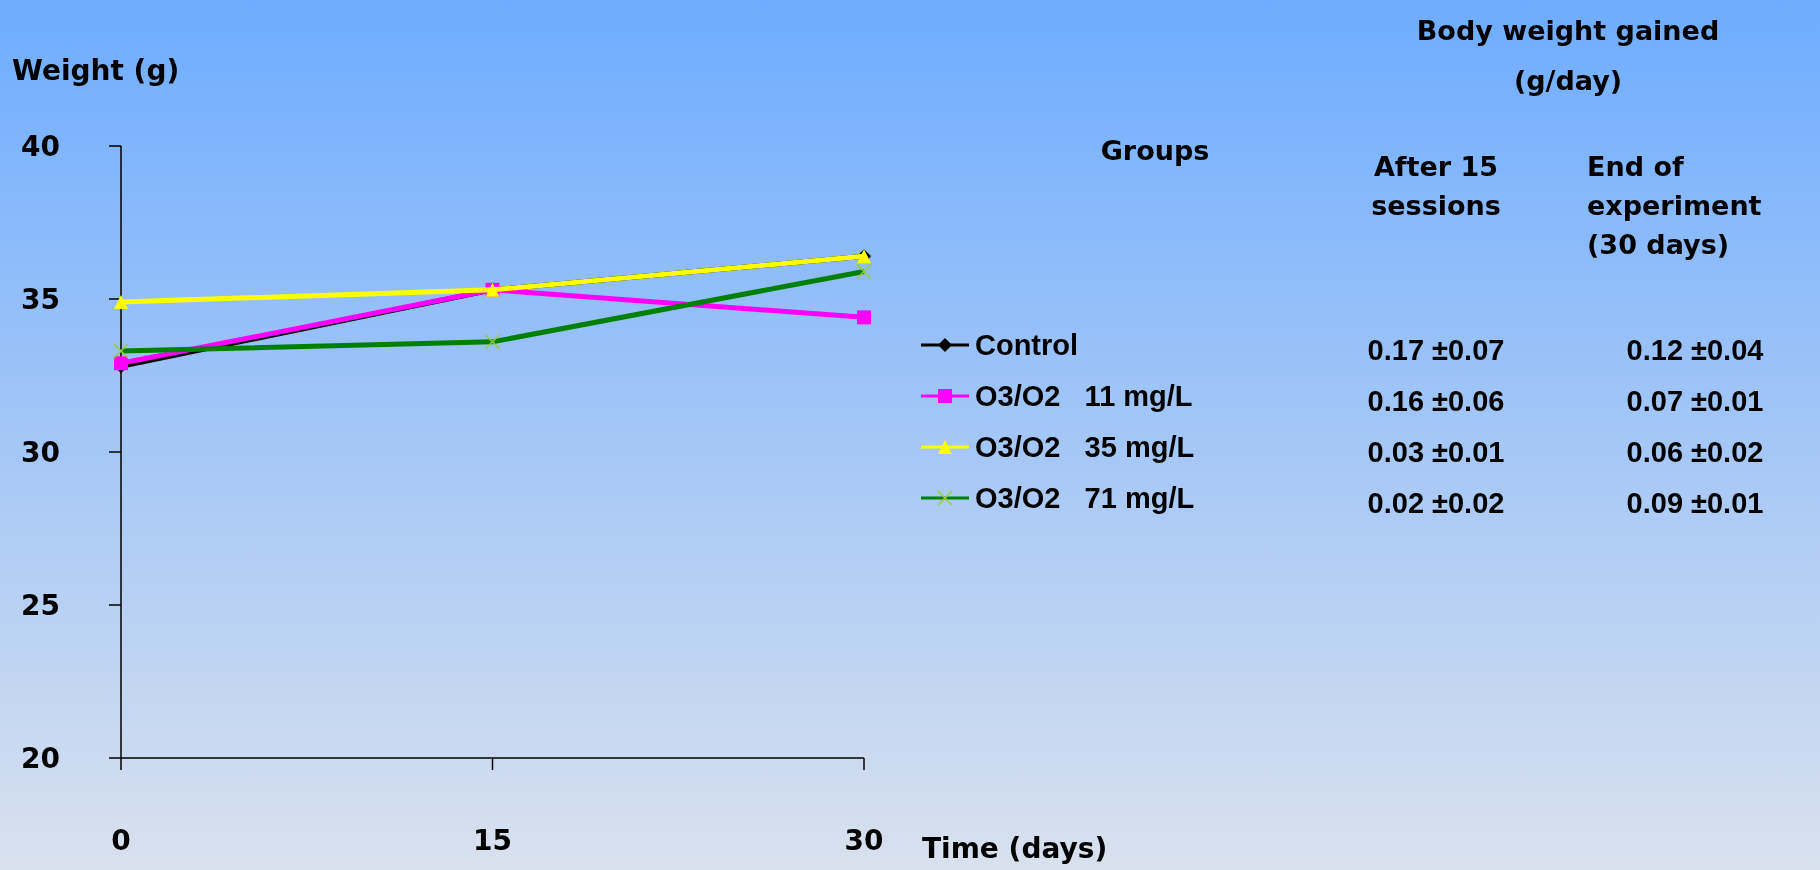 This screenshot has width=1820, height=870. Describe the element at coordinates (1695, 350) in the screenshot. I see `text: 0.12 ±0.04` at that location.